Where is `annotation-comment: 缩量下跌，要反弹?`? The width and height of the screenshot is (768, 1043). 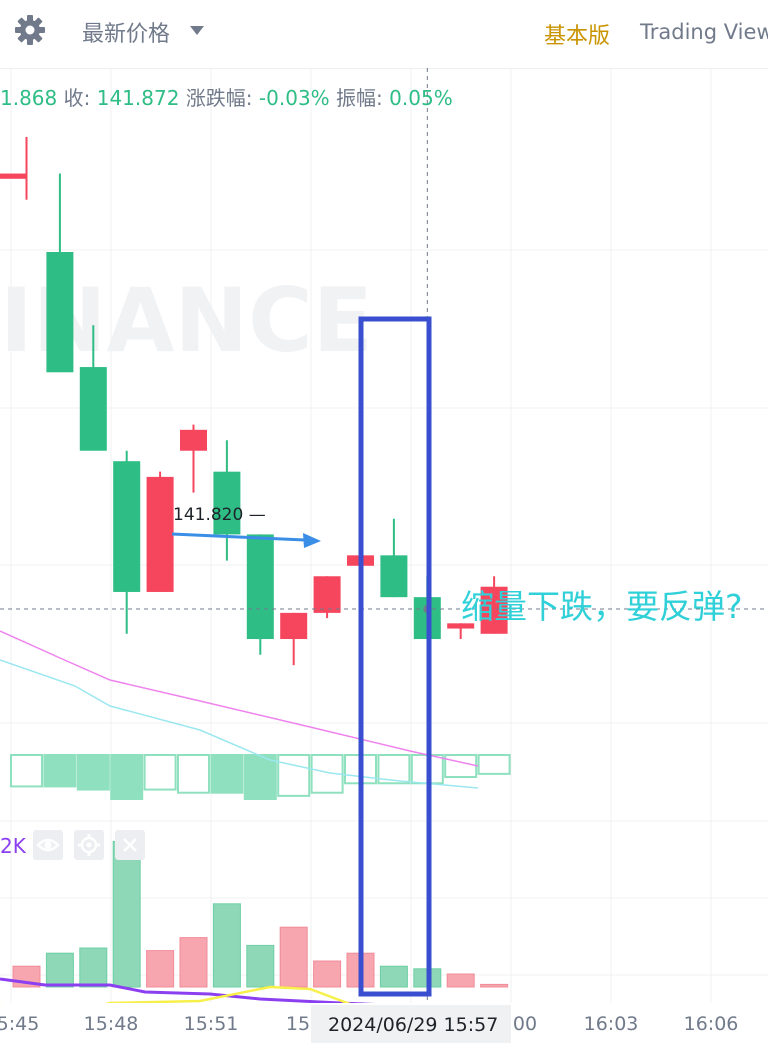
annotation-comment: 缩量下跌，要反弹? is located at coordinates (602, 606).